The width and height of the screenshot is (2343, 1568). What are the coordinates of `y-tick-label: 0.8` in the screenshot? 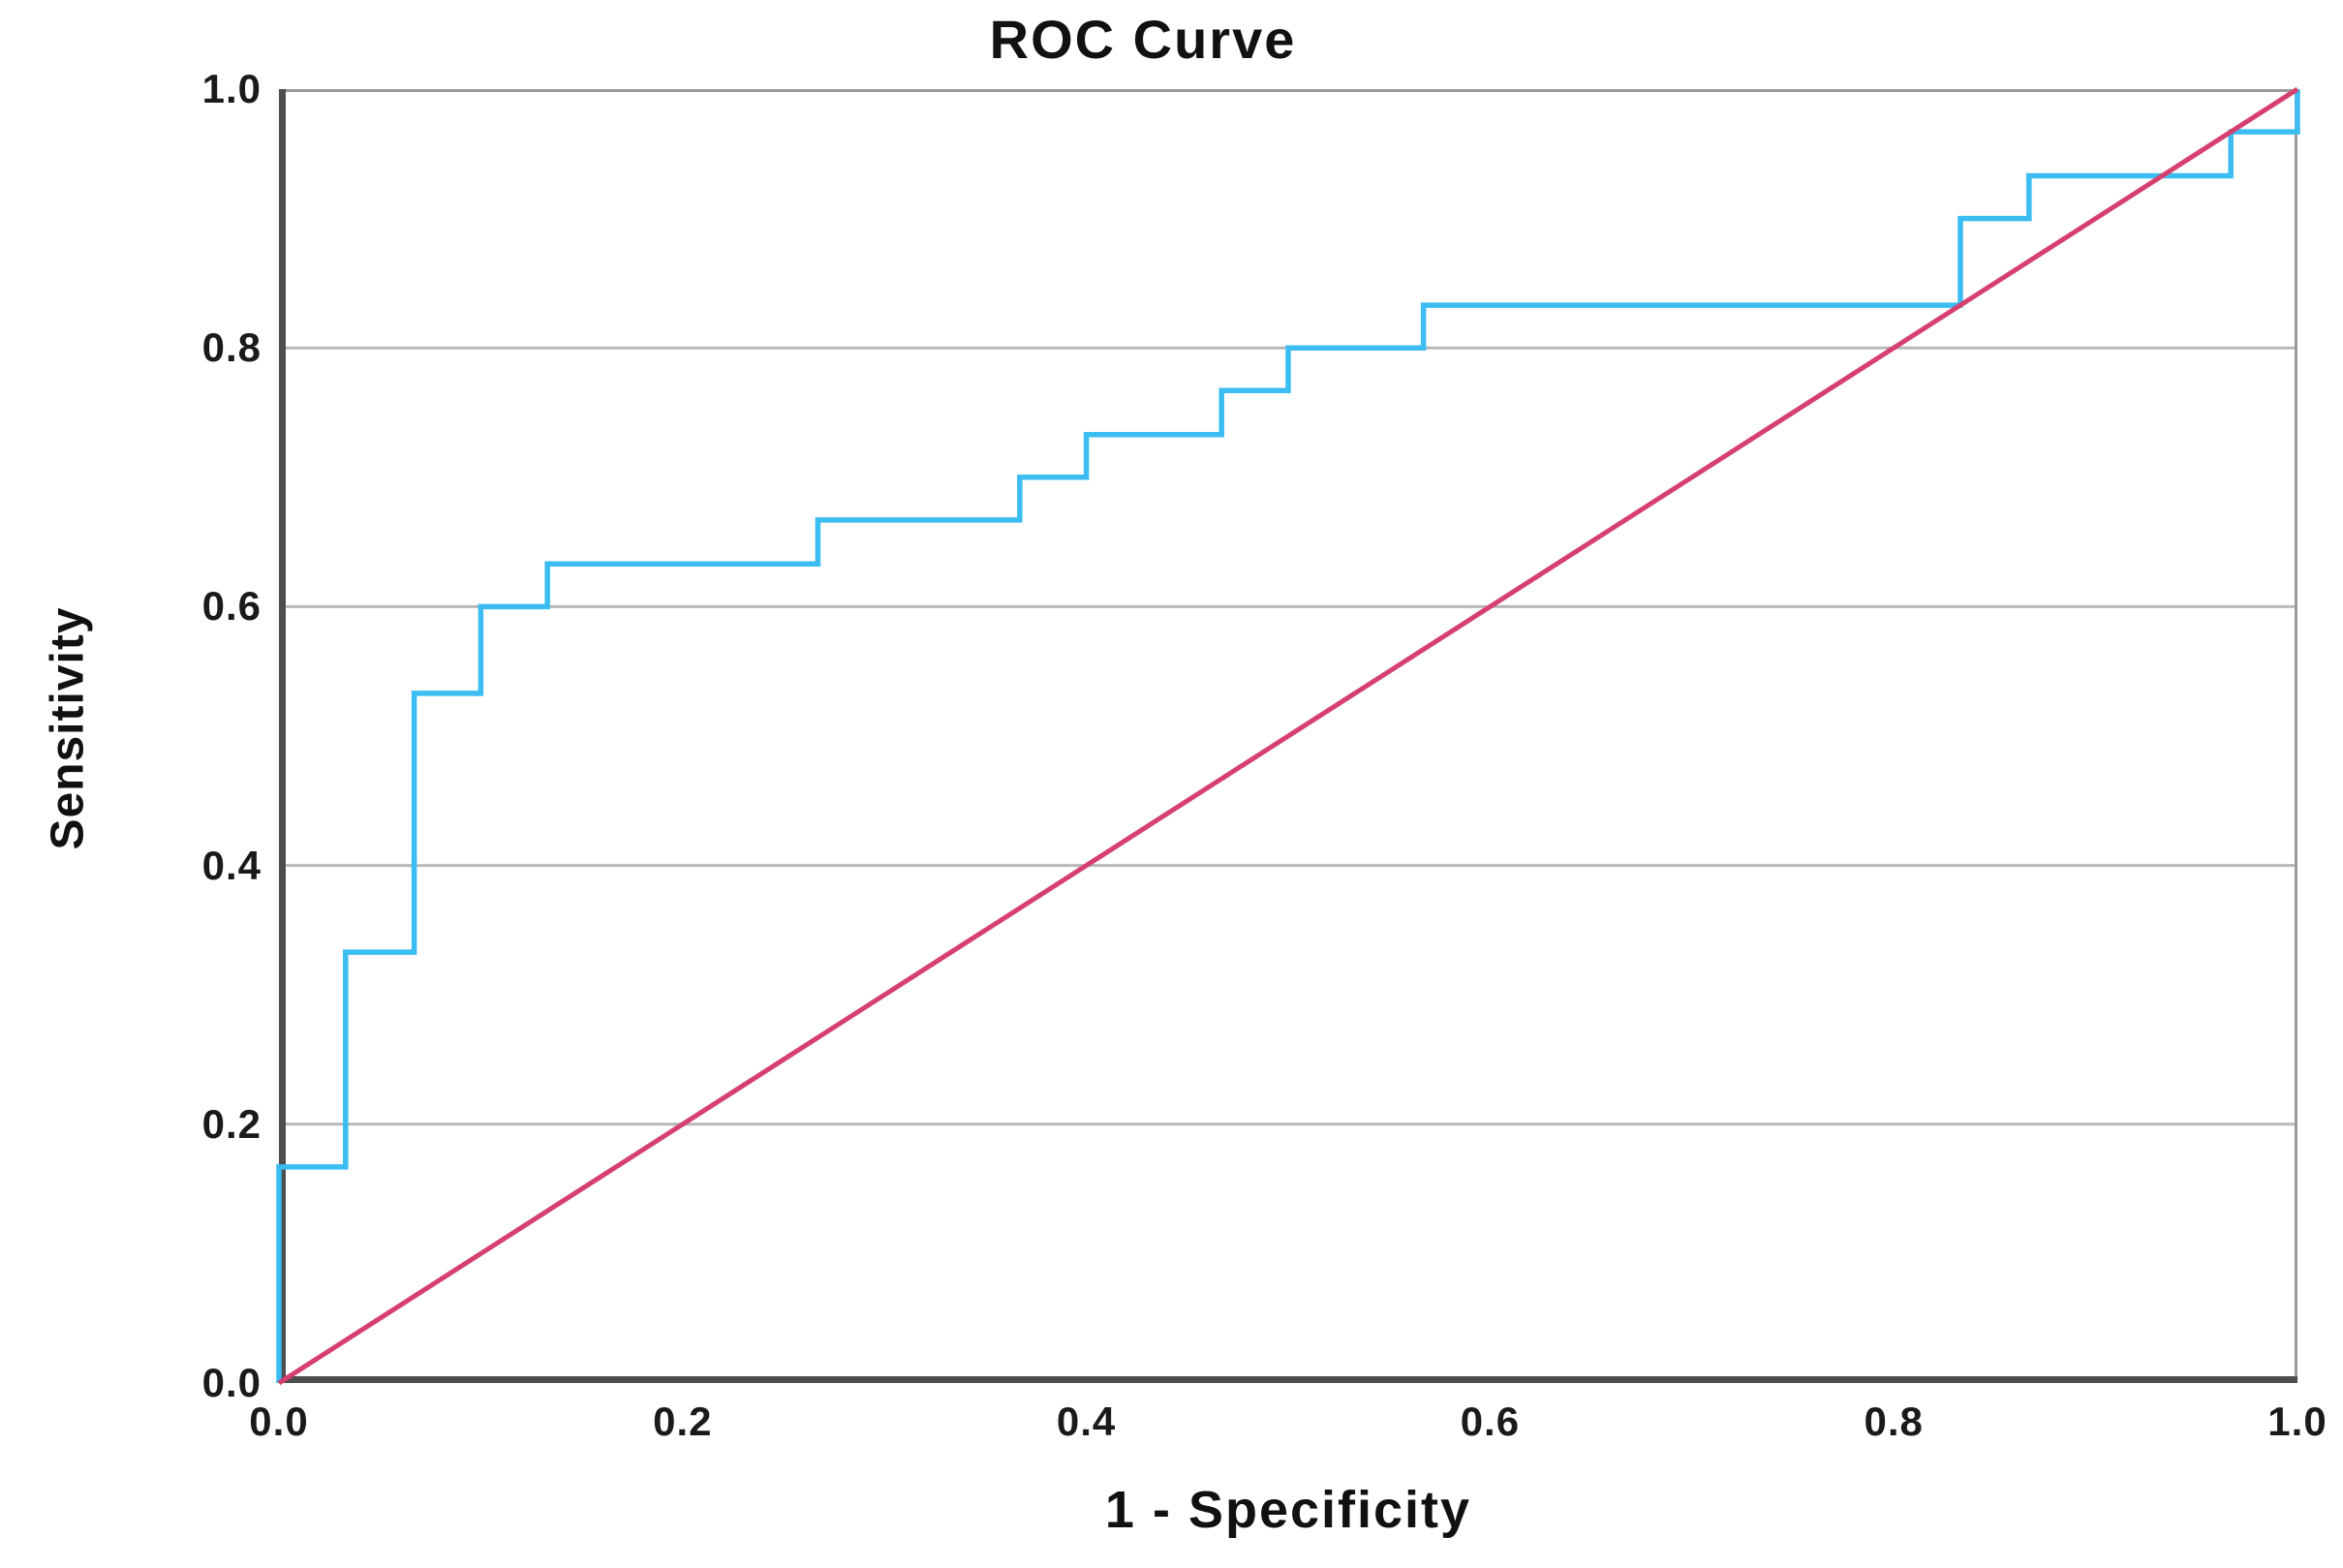 It's located at (231, 347).